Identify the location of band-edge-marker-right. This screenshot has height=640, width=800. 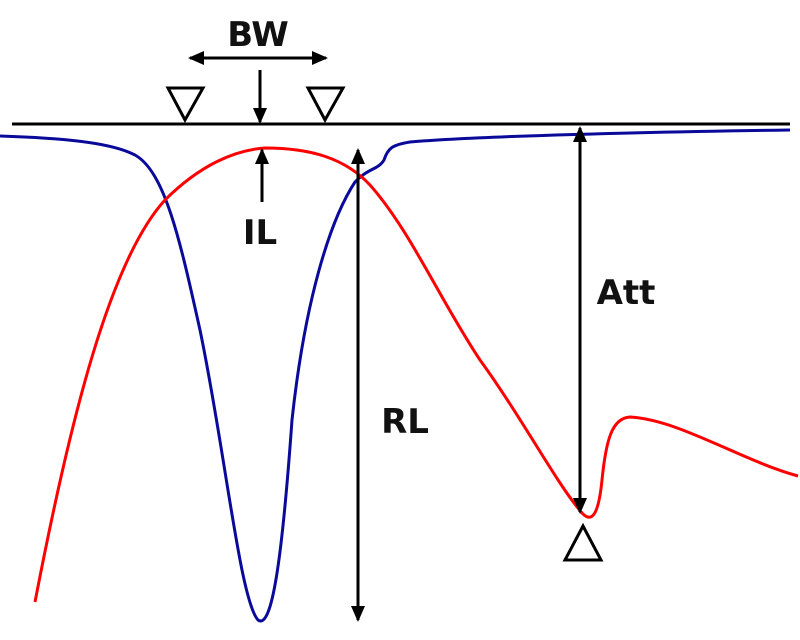
(325, 105).